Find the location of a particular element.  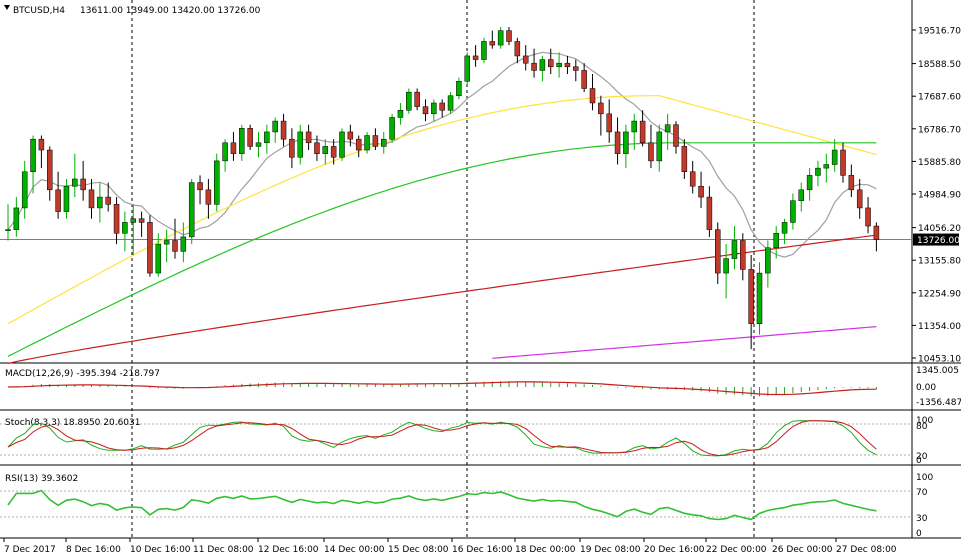

rsi-label: RSI(13) 39.3602 is located at coordinates (41, 479).